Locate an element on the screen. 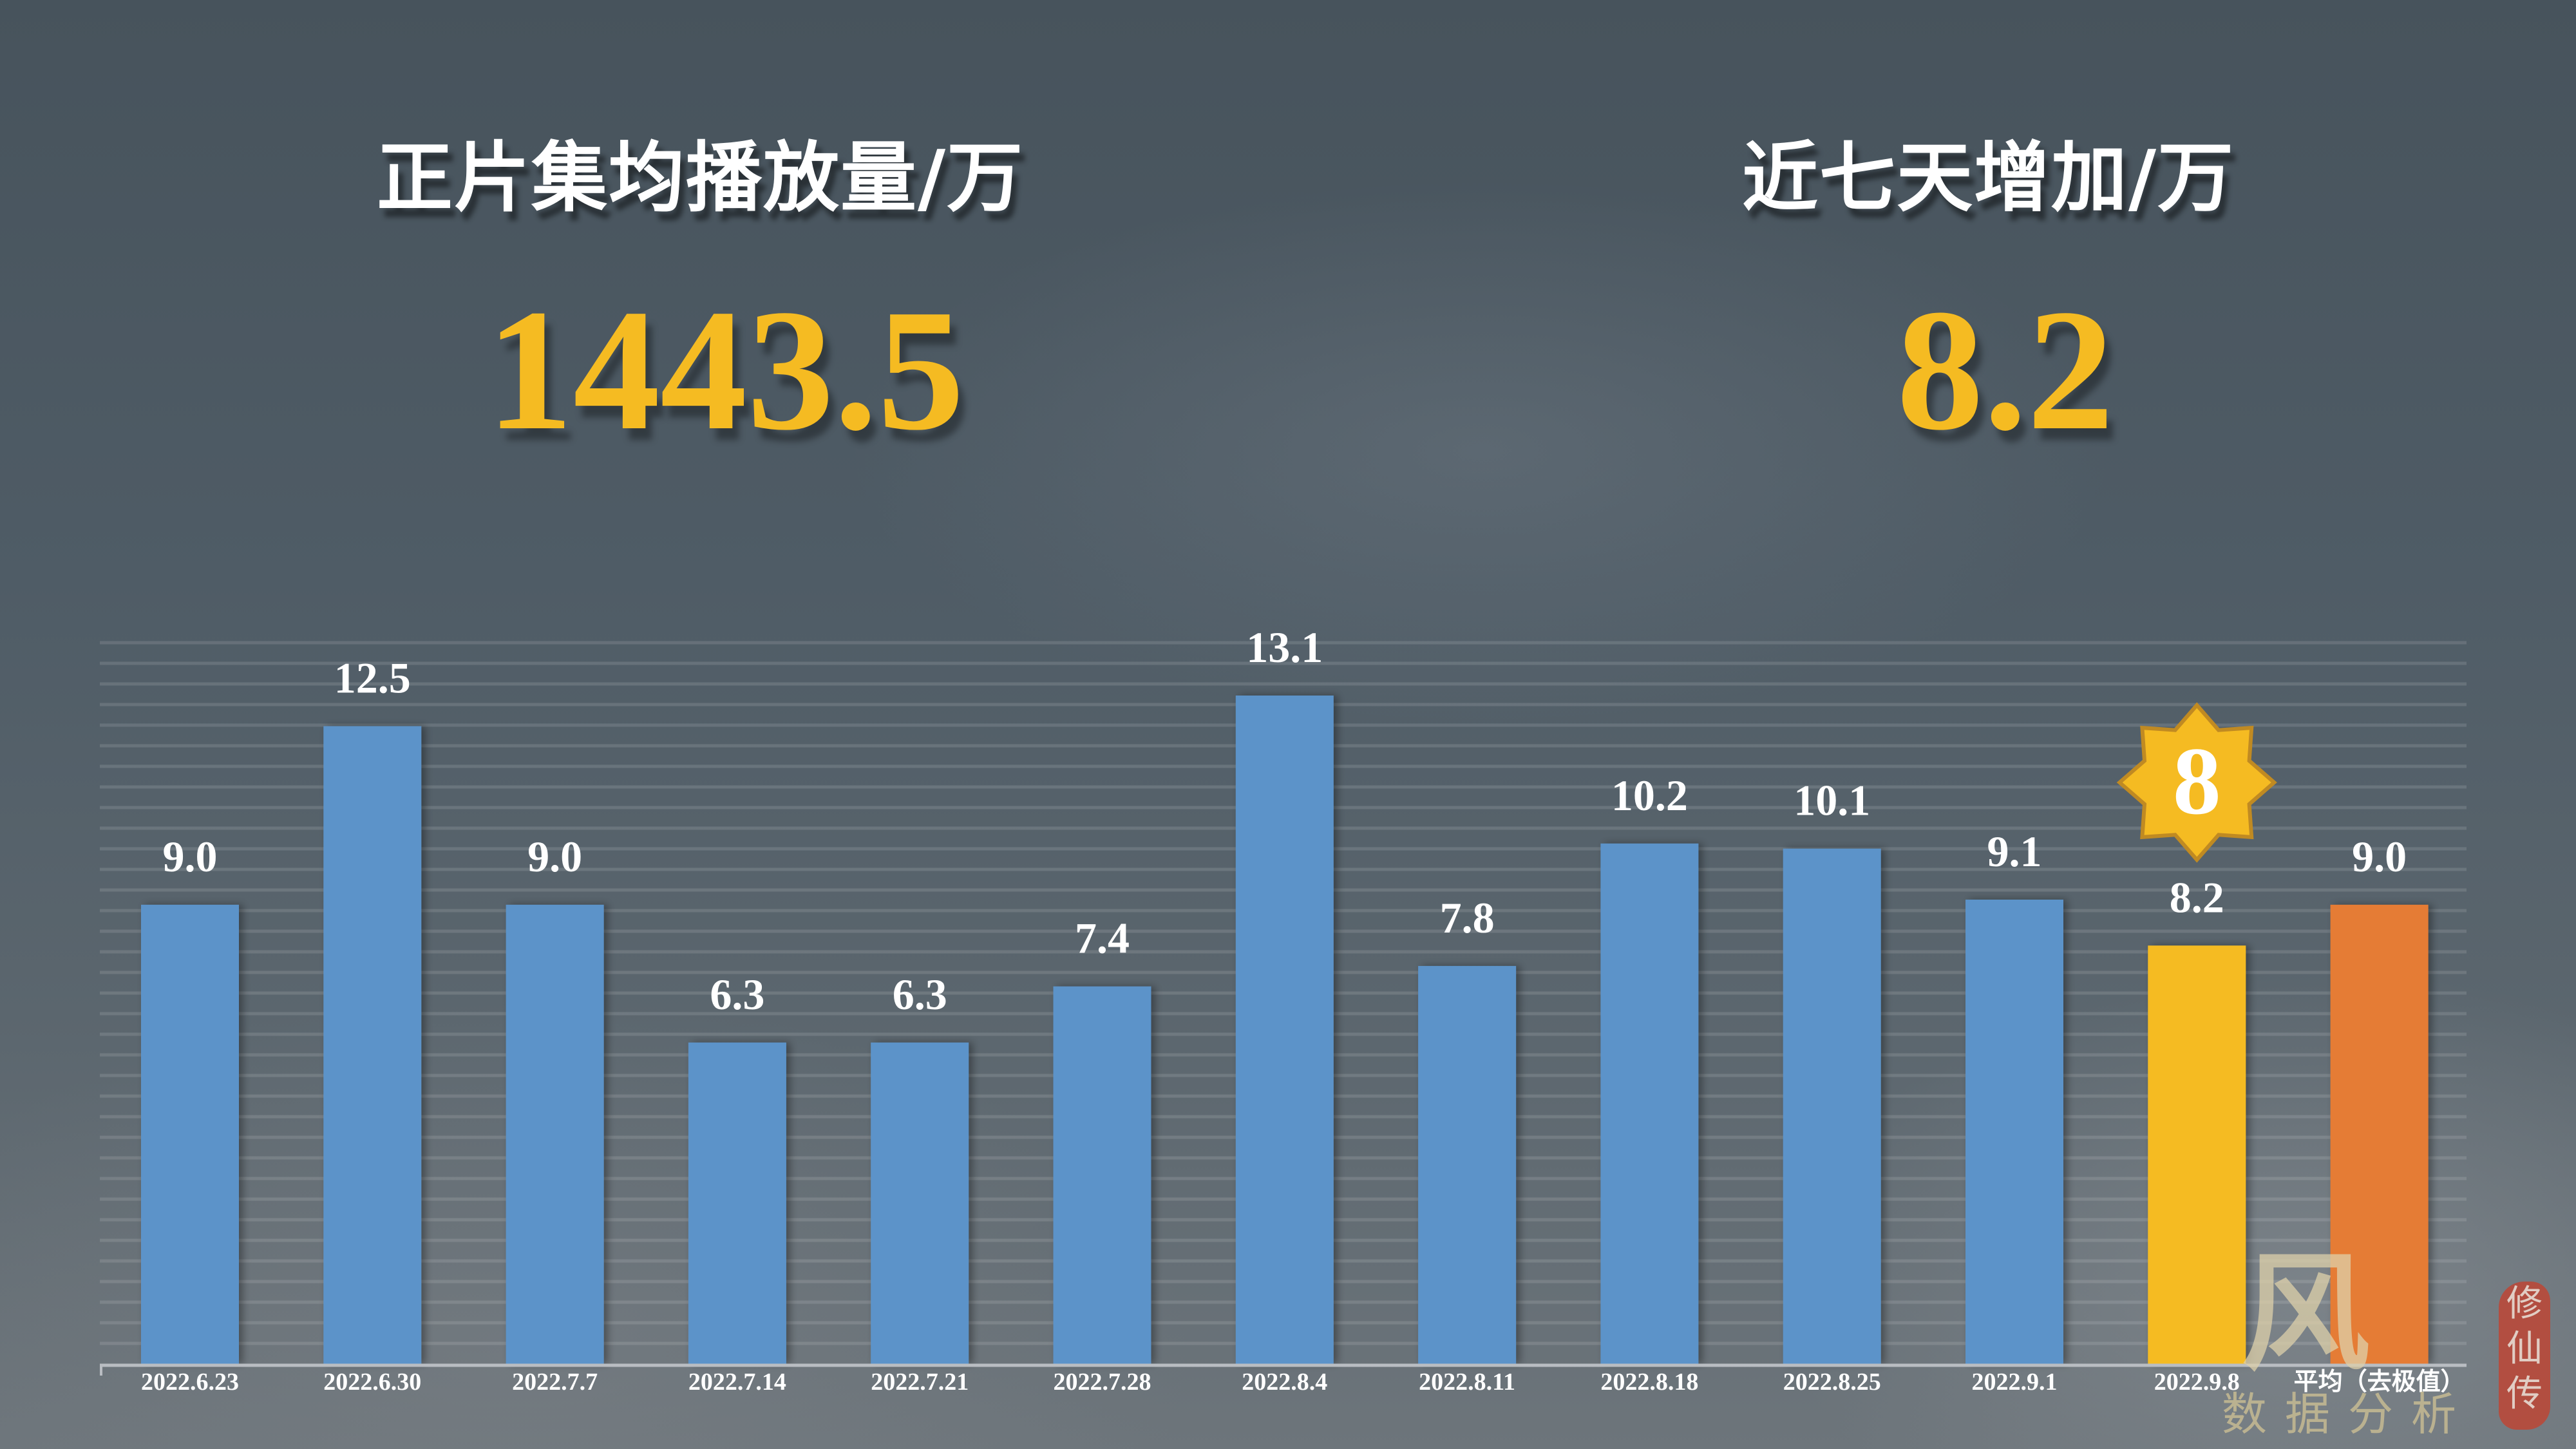 The width and height of the screenshot is (2576, 1449). kpi-avg-plays-value: 1443.5 is located at coordinates (725, 370).